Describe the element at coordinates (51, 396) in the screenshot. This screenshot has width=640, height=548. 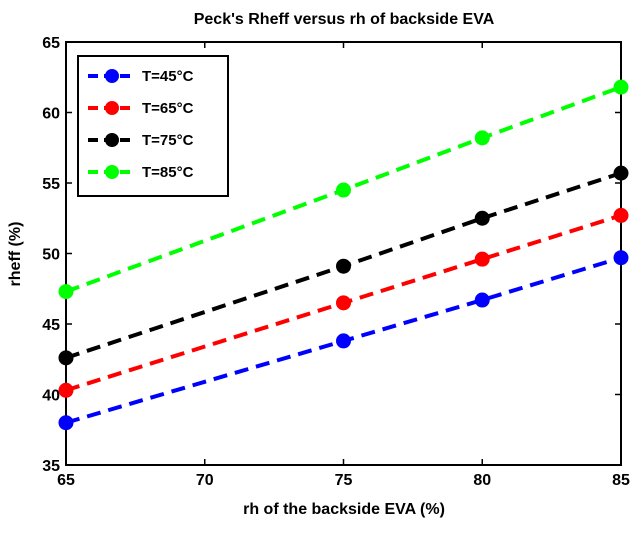
I see `y-tick-label: 40` at that location.